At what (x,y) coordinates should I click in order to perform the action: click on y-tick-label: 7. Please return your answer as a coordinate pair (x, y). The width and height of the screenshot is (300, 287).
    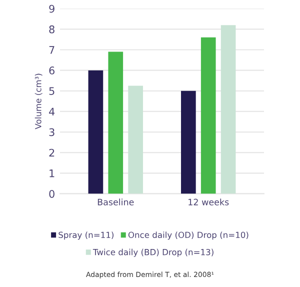
    Looking at the image, I should click on (51, 50).